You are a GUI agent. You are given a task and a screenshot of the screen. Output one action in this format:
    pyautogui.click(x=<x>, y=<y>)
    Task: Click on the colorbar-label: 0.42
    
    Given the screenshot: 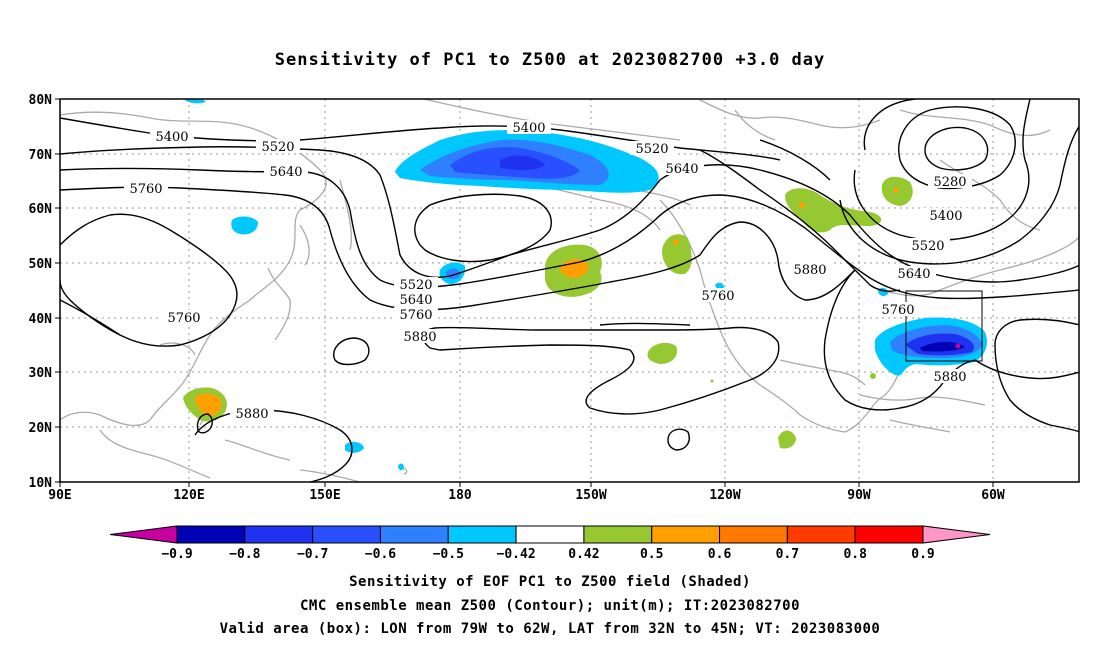 What is the action you would take?
    pyautogui.click(x=583, y=554)
    